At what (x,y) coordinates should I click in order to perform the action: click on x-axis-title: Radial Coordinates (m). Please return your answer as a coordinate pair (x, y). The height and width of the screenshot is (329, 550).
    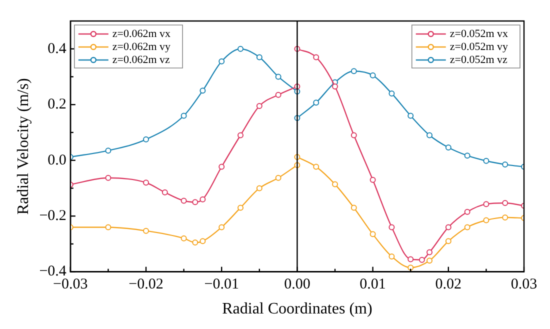
    Looking at the image, I should click on (297, 309).